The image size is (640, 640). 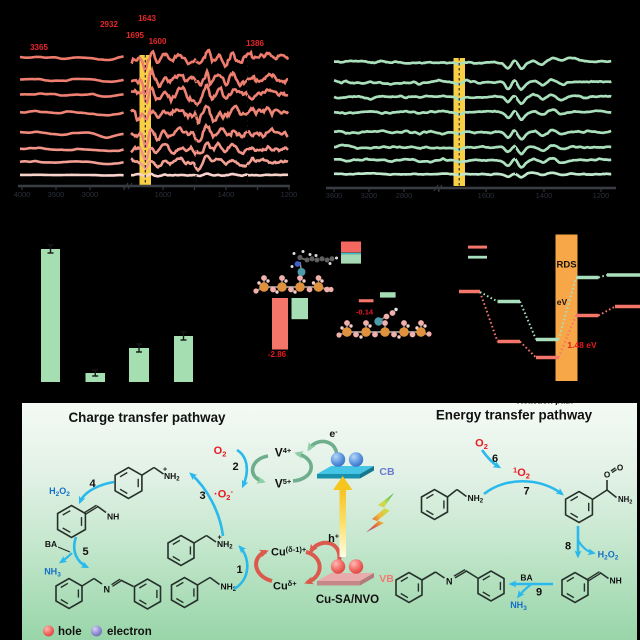 What do you see at coordinates (85, 552) in the screenshot?
I see `svg-text: 5` at bounding box center [85, 552].